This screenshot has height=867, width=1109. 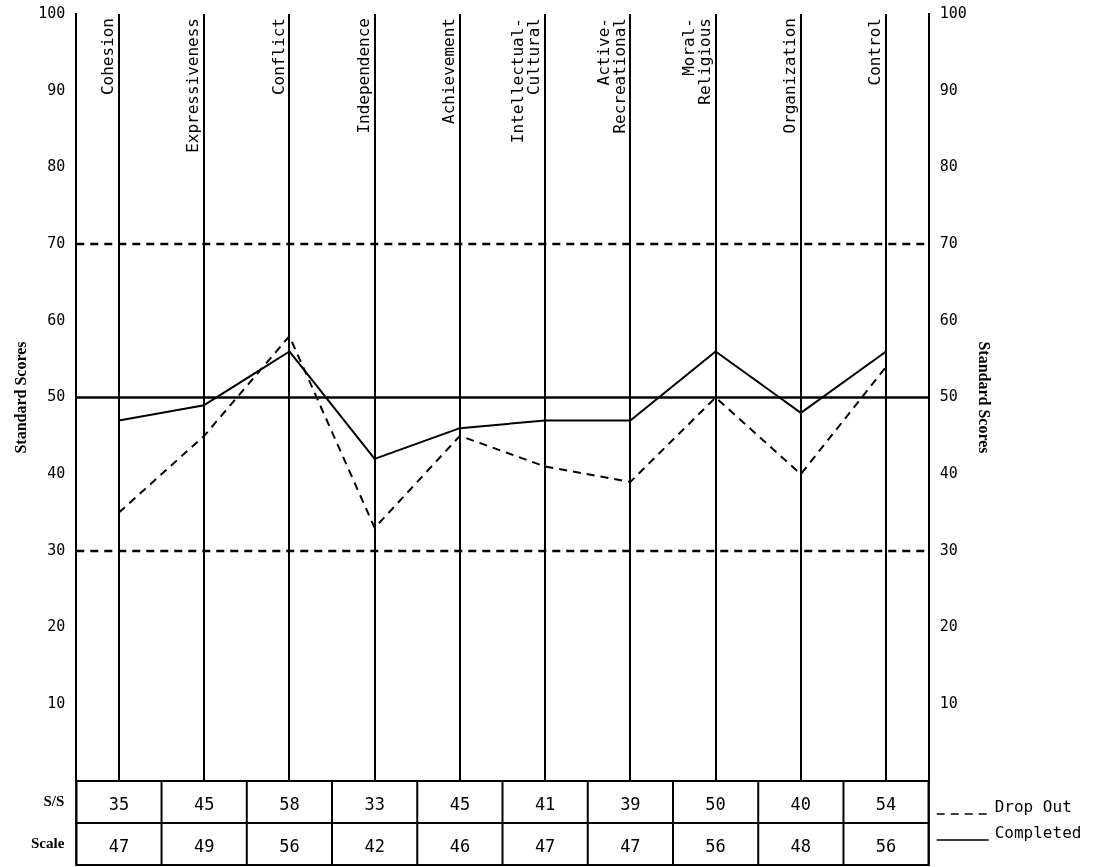 I want to click on x-tick-label: Expressiveness, so click(x=193, y=85).